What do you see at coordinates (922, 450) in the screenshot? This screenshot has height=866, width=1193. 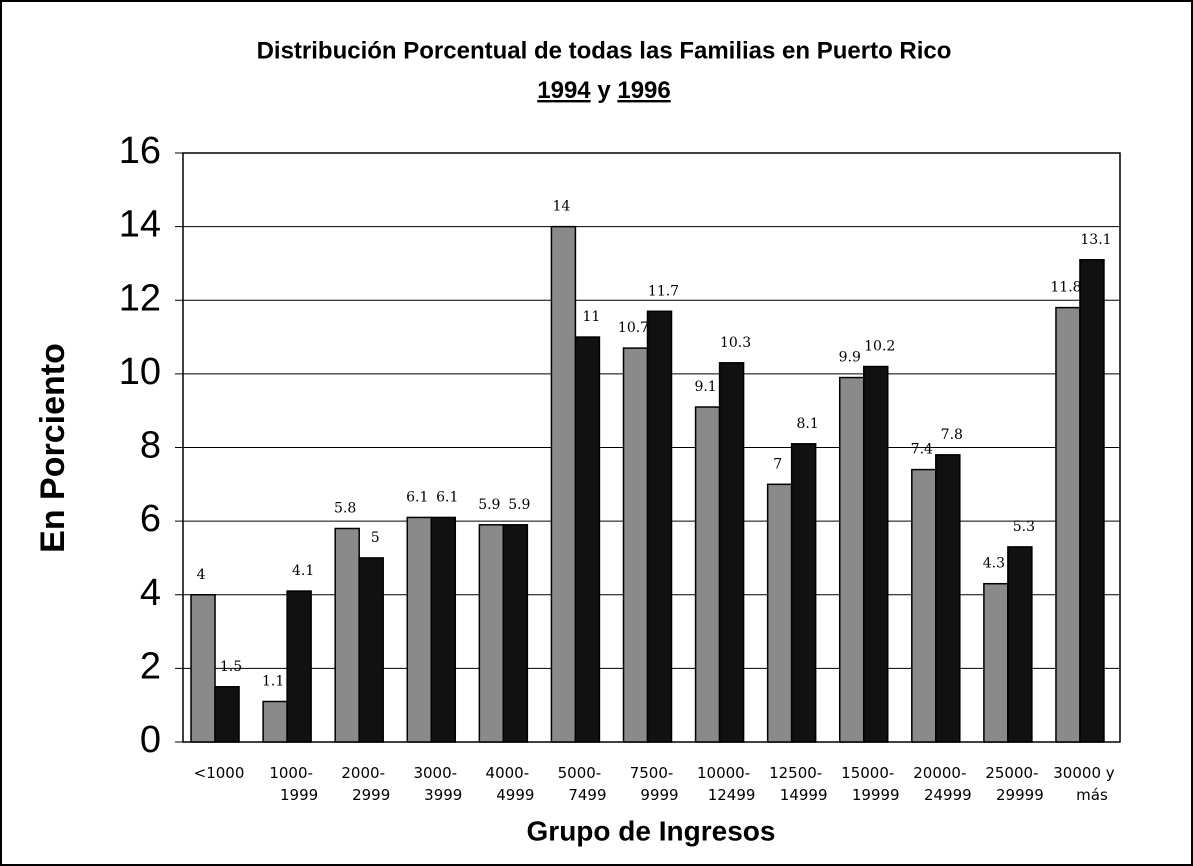 I see `value-label: 7.4` at bounding box center [922, 450].